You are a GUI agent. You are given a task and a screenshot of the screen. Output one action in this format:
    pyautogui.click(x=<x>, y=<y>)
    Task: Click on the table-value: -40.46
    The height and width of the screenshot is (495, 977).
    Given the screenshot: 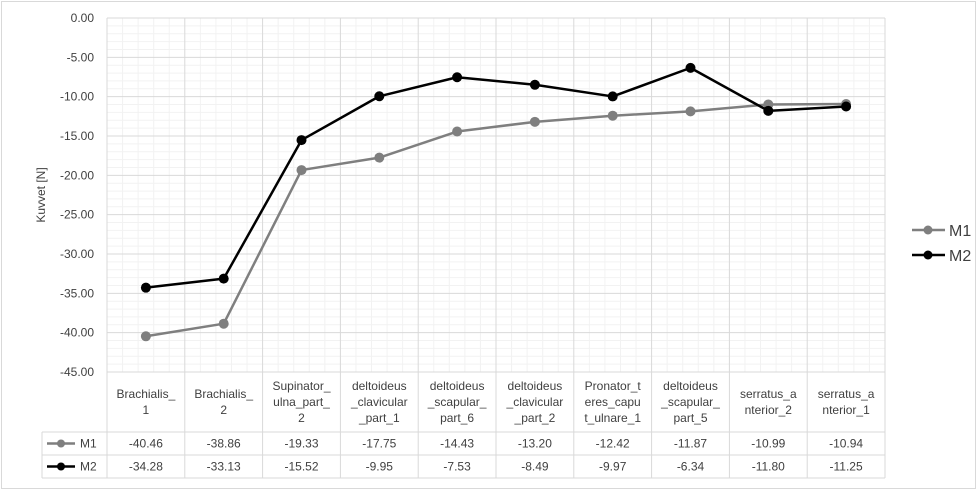 What is the action you would take?
    pyautogui.click(x=146, y=444)
    